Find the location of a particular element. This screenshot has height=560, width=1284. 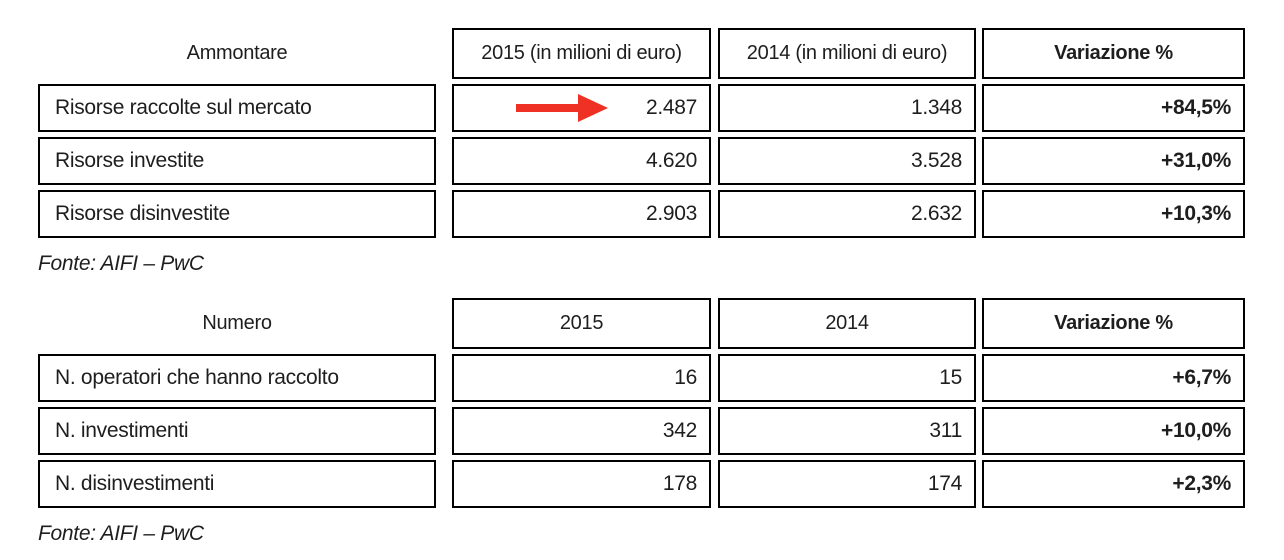

value-2015: 4.620 is located at coordinates (581, 161).